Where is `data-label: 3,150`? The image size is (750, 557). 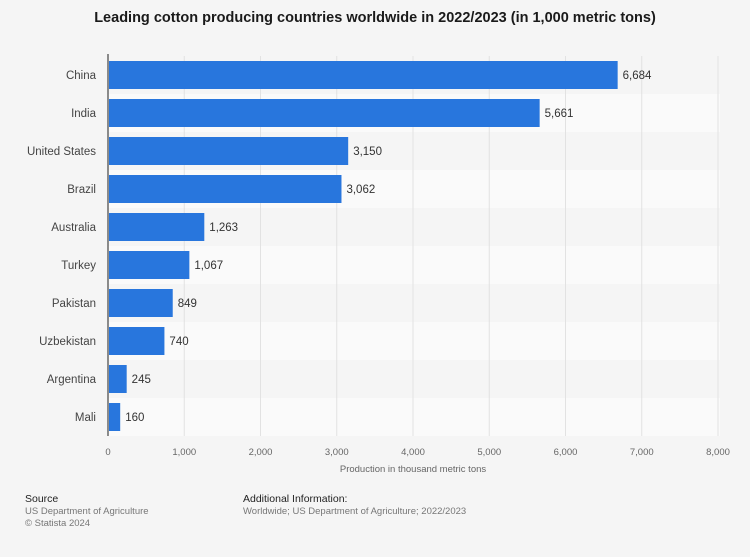 data-label: 3,150 is located at coordinates (367, 152).